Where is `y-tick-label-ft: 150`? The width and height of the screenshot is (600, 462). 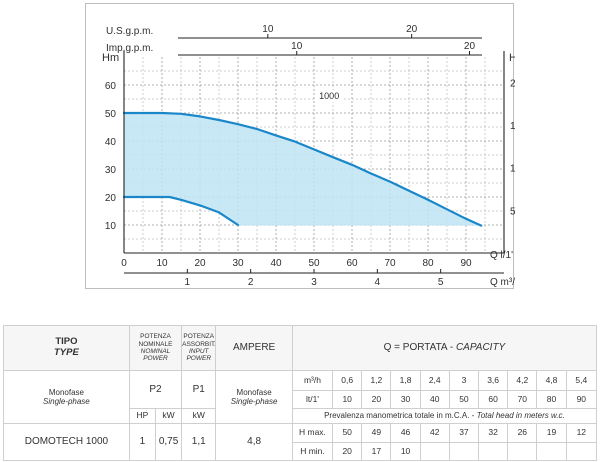
y-tick-label-ft: 150 is located at coordinates (512, 126).